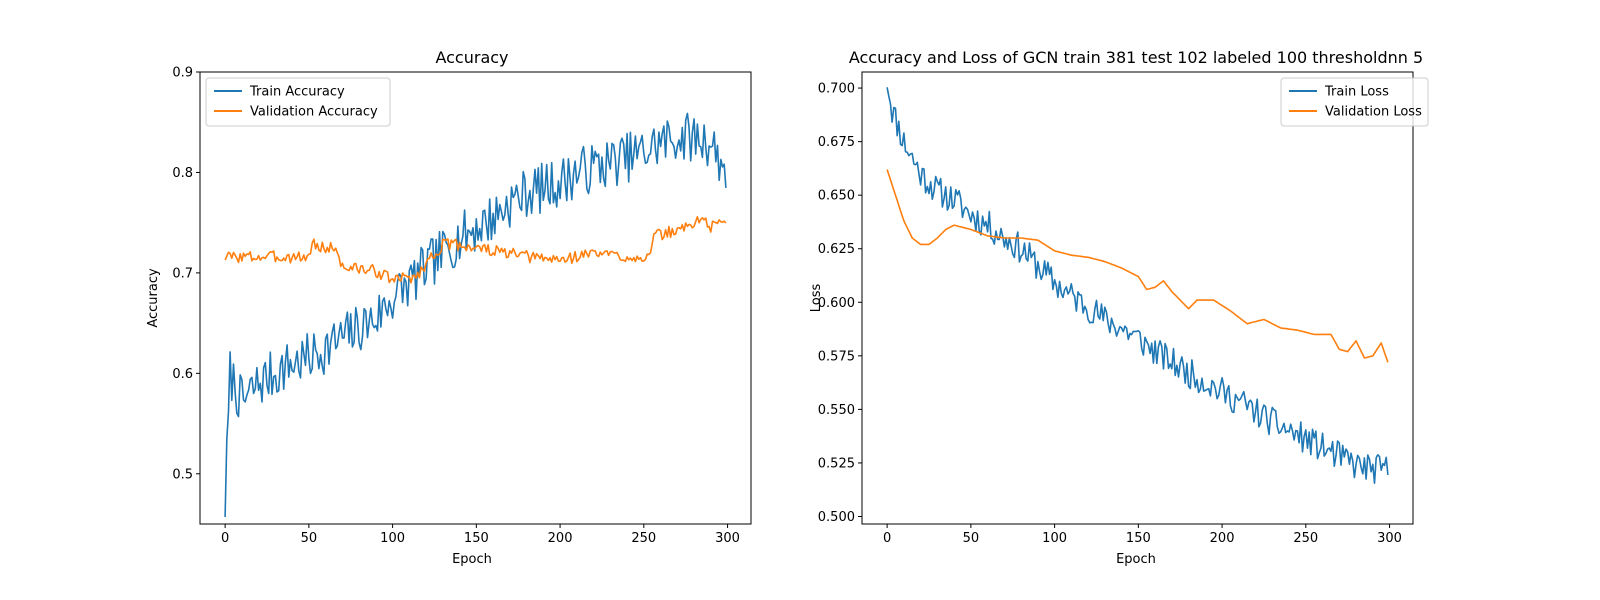  I want to click on chart-title: Accuracy, so click(471, 57).